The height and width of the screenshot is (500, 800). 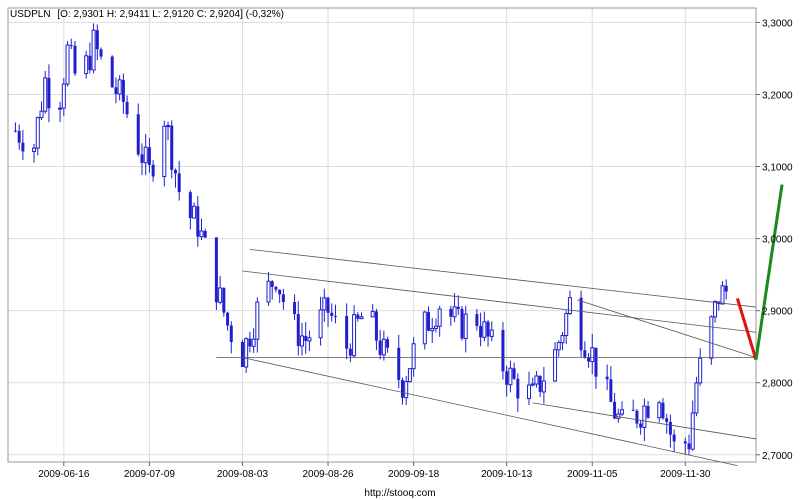 I want to click on trendline-middle-channel, so click(x=499, y=301).